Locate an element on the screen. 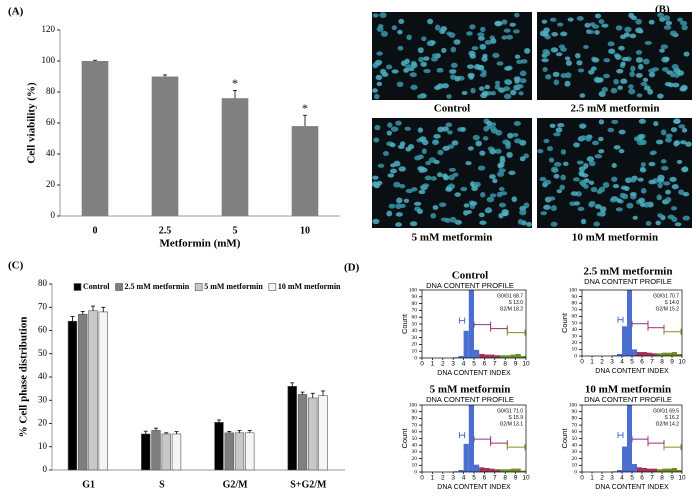 The image size is (696, 498). chart-title: Control is located at coordinates (470, 276).